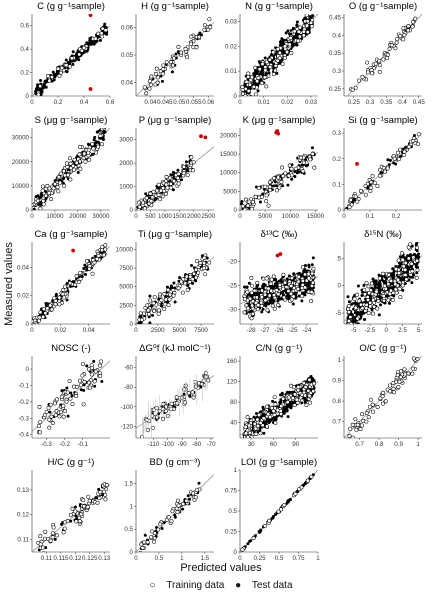 This screenshot has height=600, width=442. What do you see at coordinates (71, 348) in the screenshot?
I see `panel-title: NOSC (-)` at bounding box center [71, 348].